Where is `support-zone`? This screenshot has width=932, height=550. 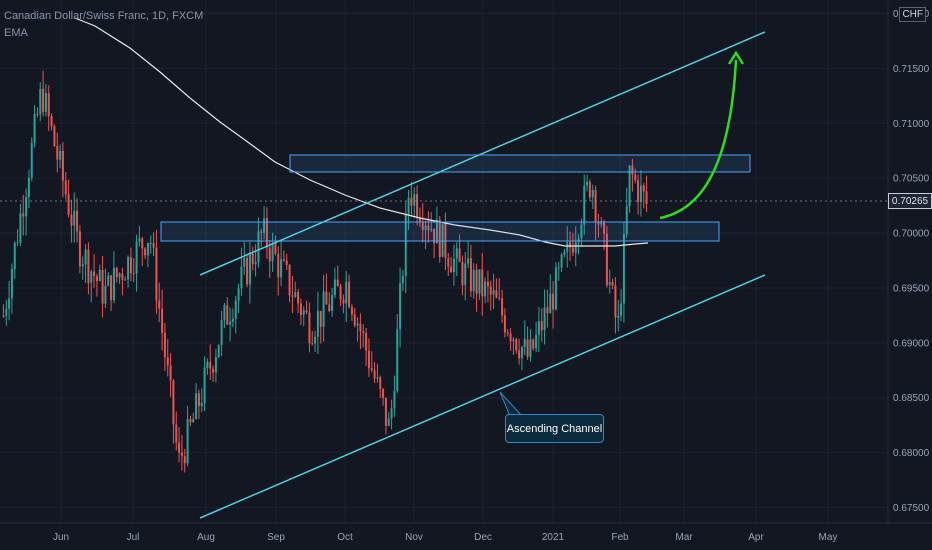 support-zone is located at coordinates (440, 231).